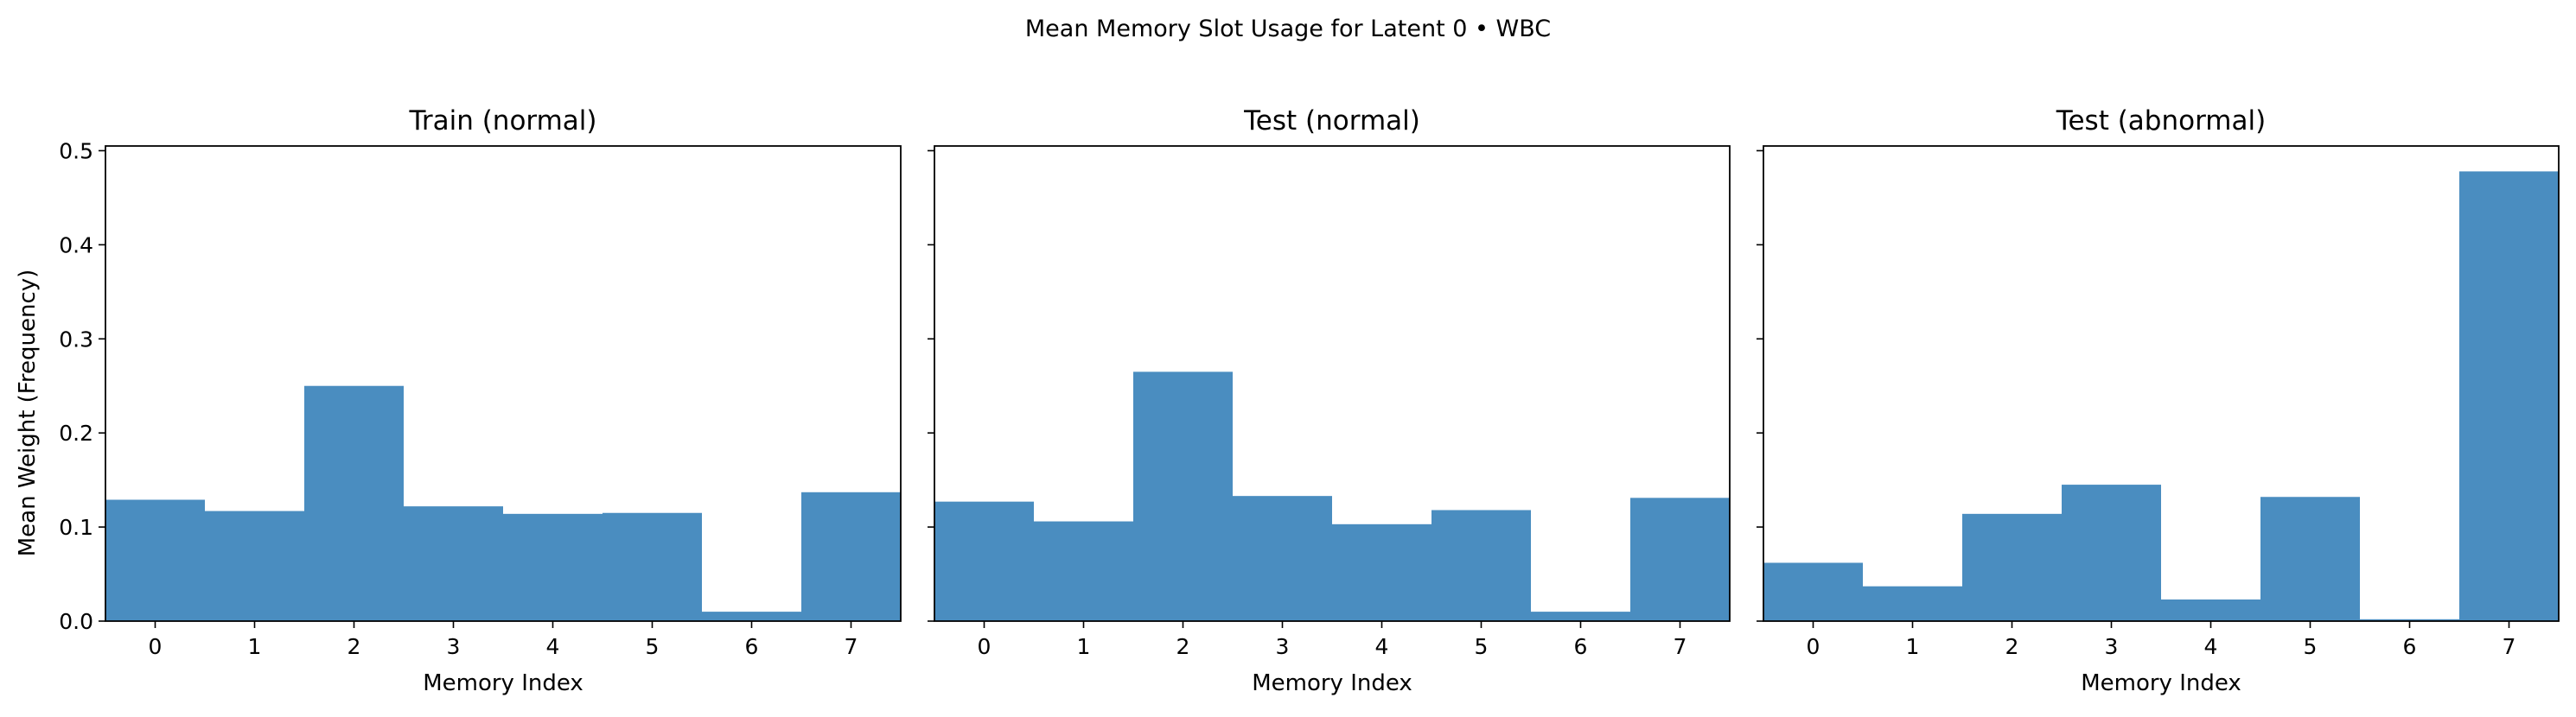 The height and width of the screenshot is (717, 2576). What do you see at coordinates (76, 528) in the screenshot?
I see `y-tick-label: 0.1` at bounding box center [76, 528].